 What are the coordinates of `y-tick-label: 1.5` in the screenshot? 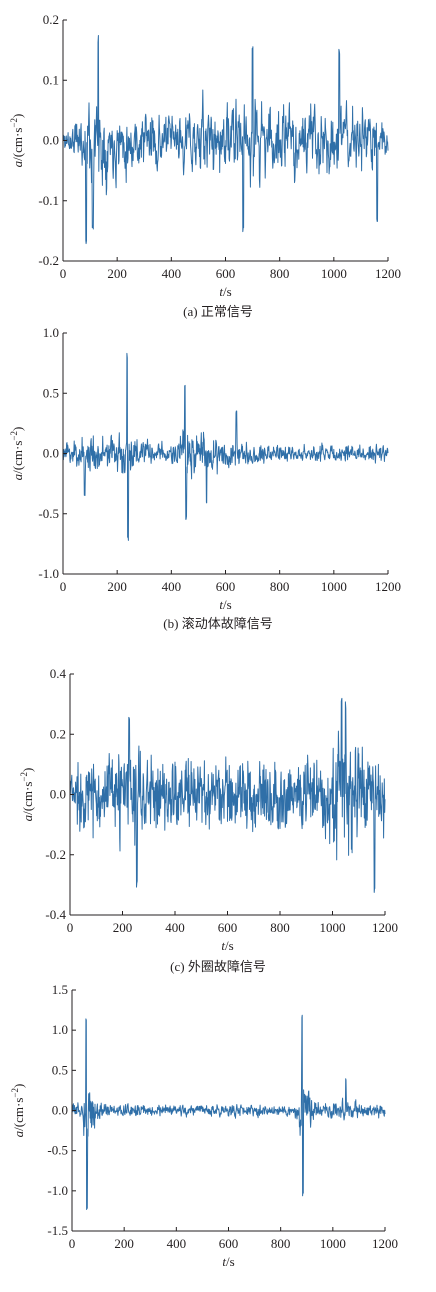 It's located at (60, 989).